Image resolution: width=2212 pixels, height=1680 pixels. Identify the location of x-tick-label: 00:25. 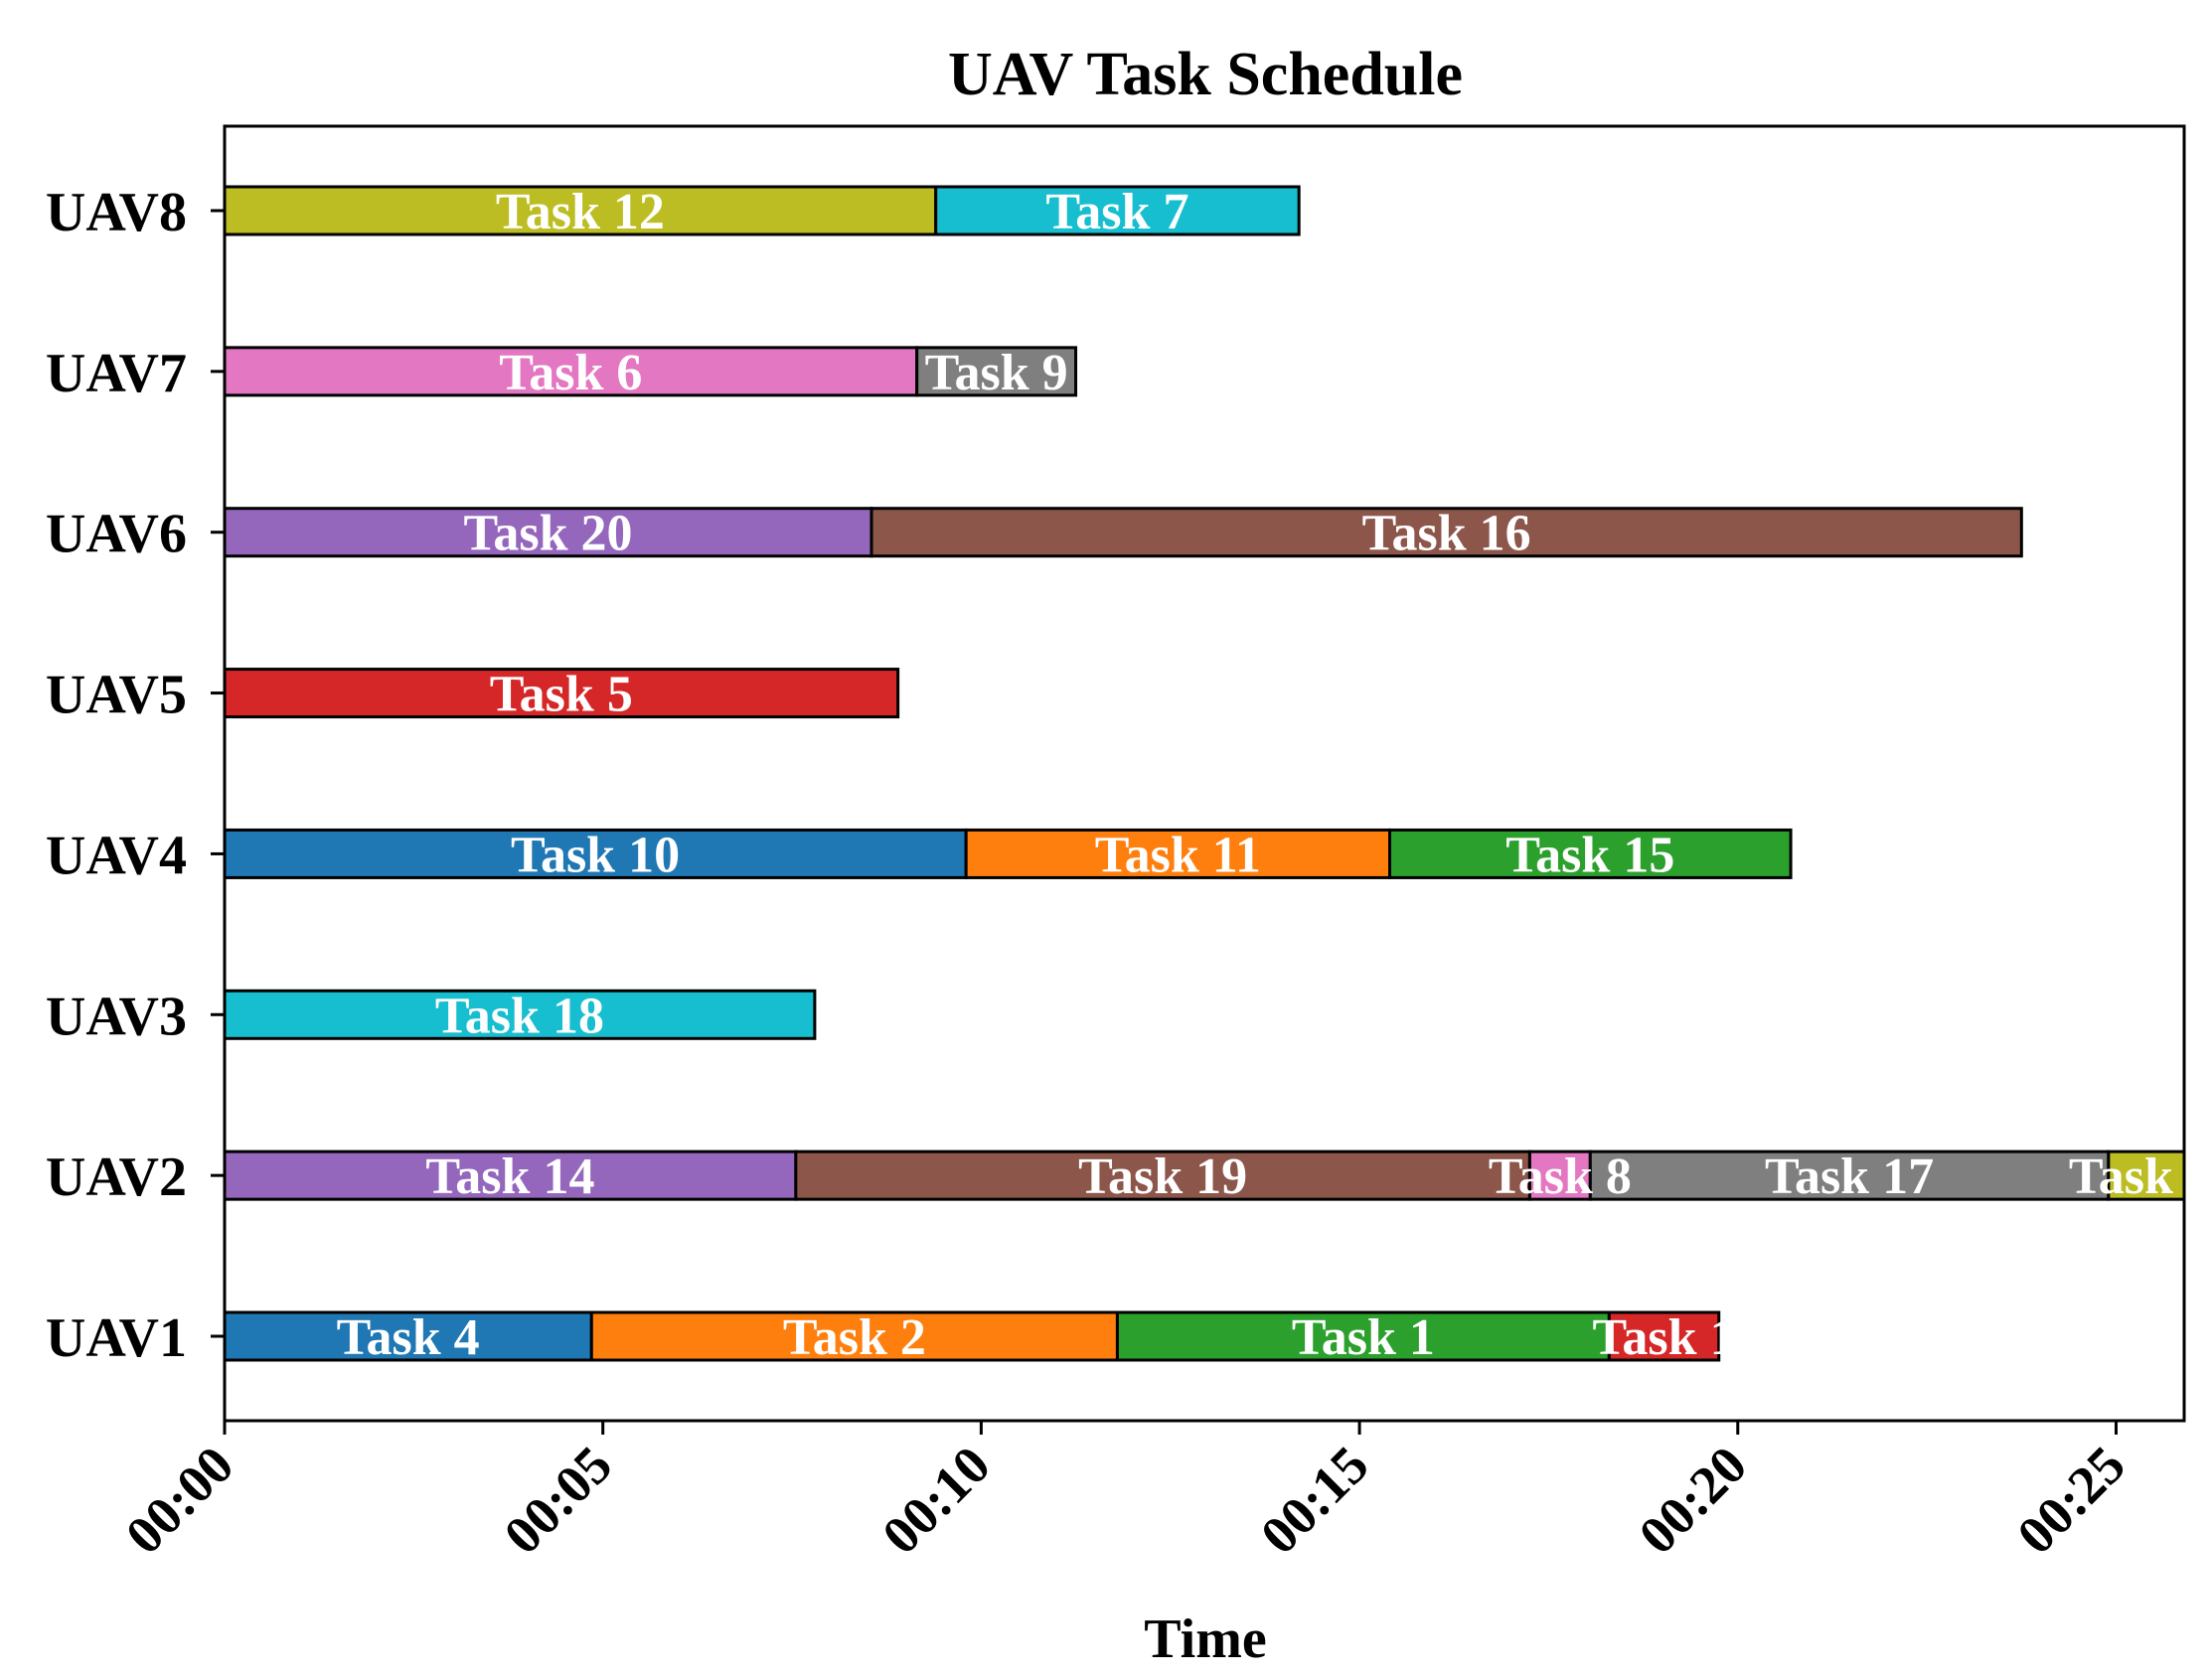
(2071, 1501).